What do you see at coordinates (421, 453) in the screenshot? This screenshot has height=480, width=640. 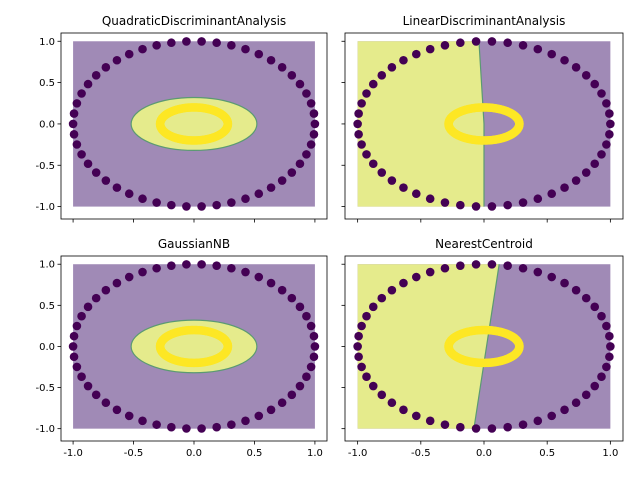 I see `x-tick-label: -0.5` at bounding box center [421, 453].